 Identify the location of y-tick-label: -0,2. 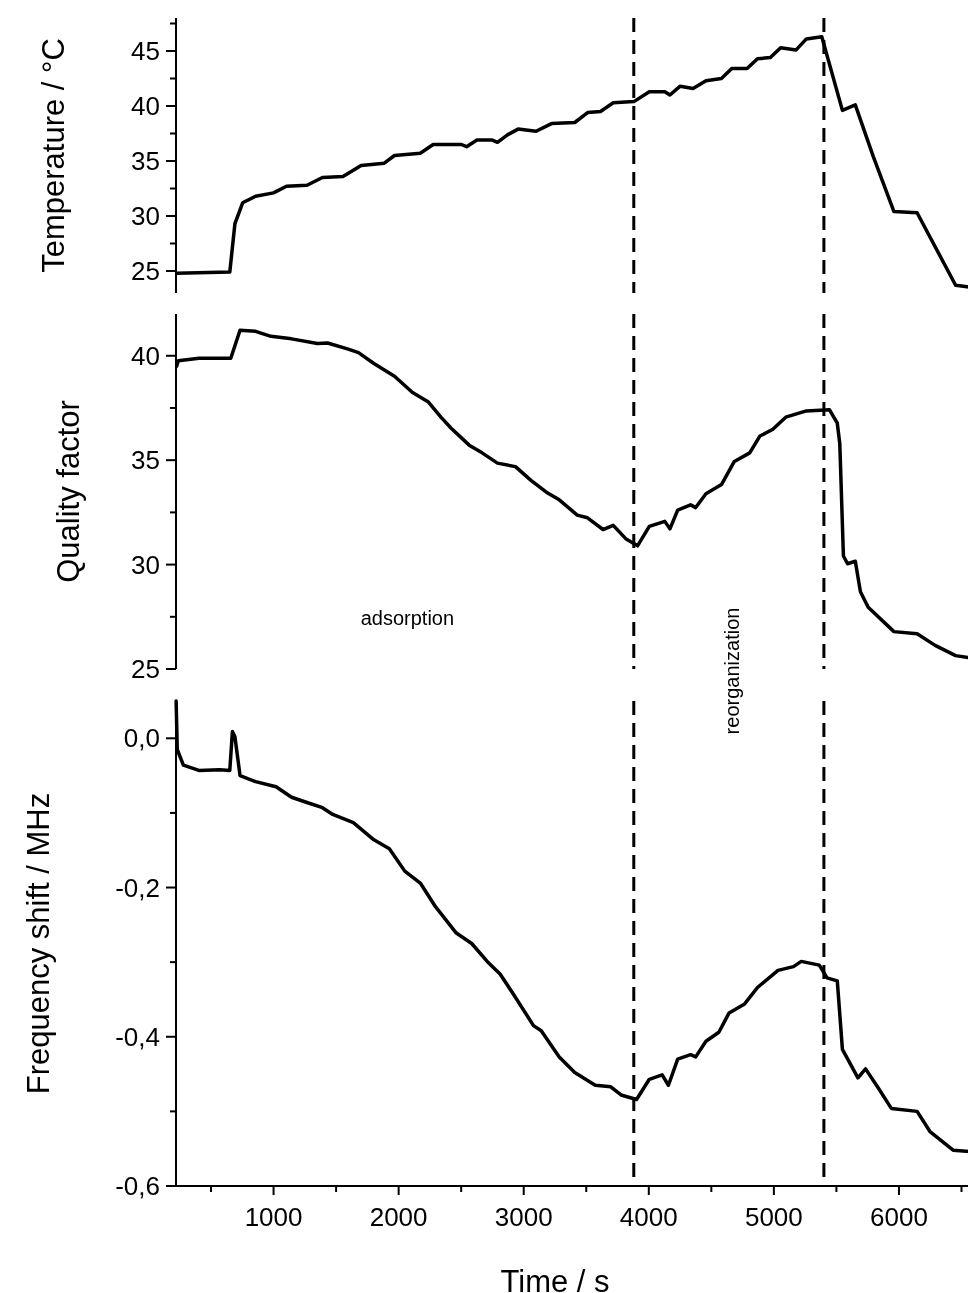
(137, 887).